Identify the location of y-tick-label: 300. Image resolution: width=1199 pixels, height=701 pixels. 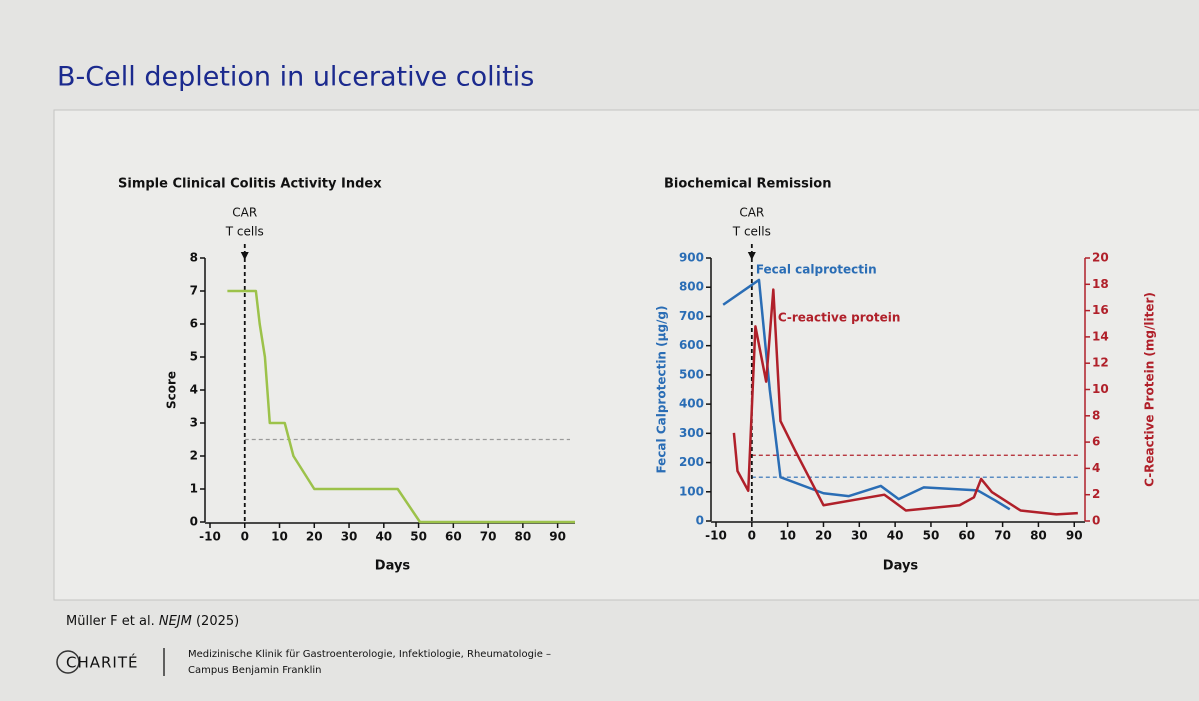
(691, 433).